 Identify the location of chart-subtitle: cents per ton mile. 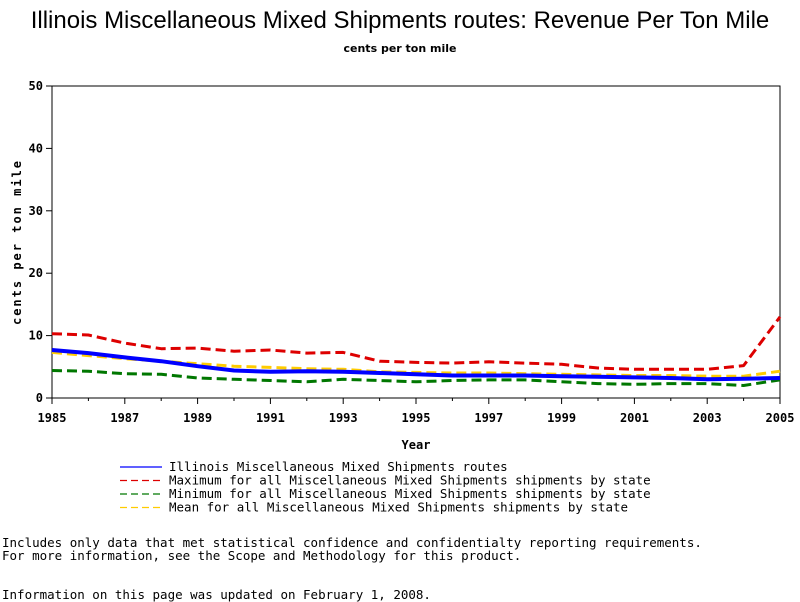
(400, 48).